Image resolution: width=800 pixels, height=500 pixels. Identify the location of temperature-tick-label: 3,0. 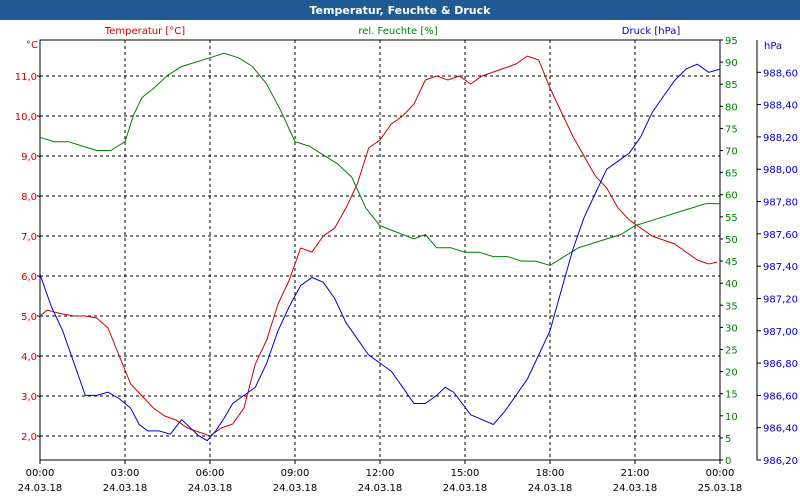
(29, 397).